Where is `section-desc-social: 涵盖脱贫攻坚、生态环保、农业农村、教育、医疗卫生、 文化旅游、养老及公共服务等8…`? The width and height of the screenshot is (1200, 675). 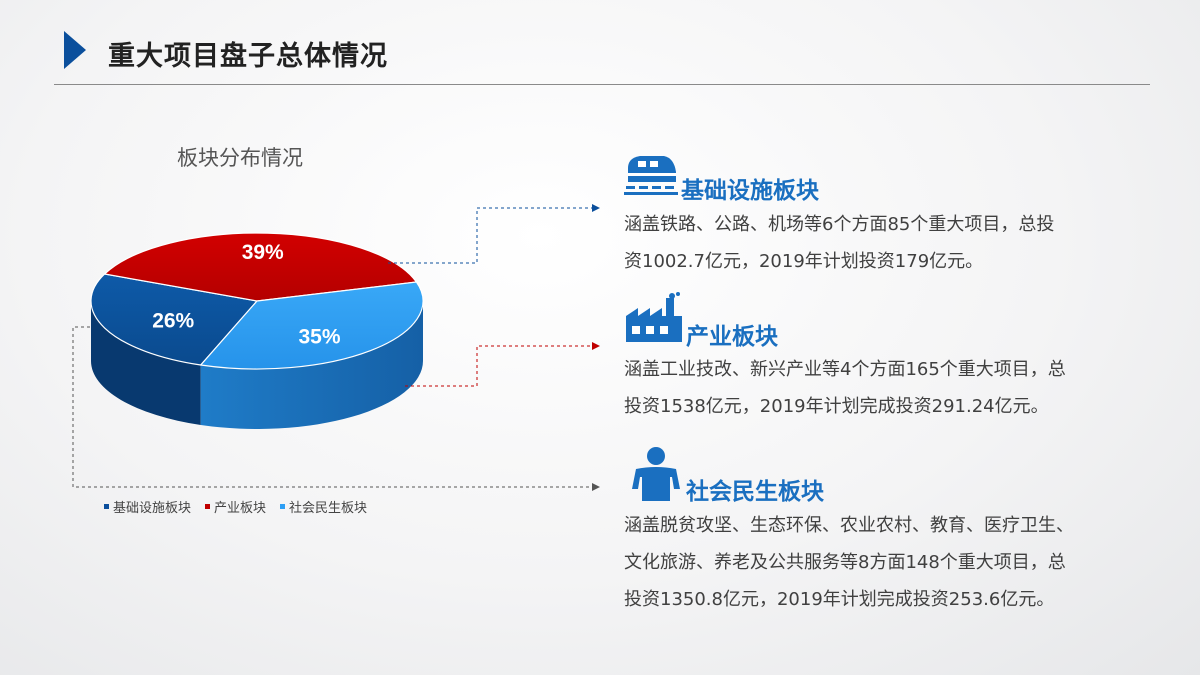 section-desc-social: 涵盖脱贫攻坚、生态环保、农业农村、教育、医疗卫生、 文化旅游、养老及公共服务等8… is located at coordinates (879, 562).